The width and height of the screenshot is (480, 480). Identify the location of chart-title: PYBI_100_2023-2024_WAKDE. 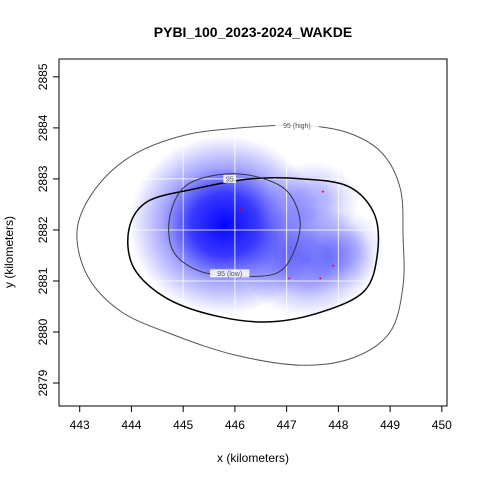
(253, 32).